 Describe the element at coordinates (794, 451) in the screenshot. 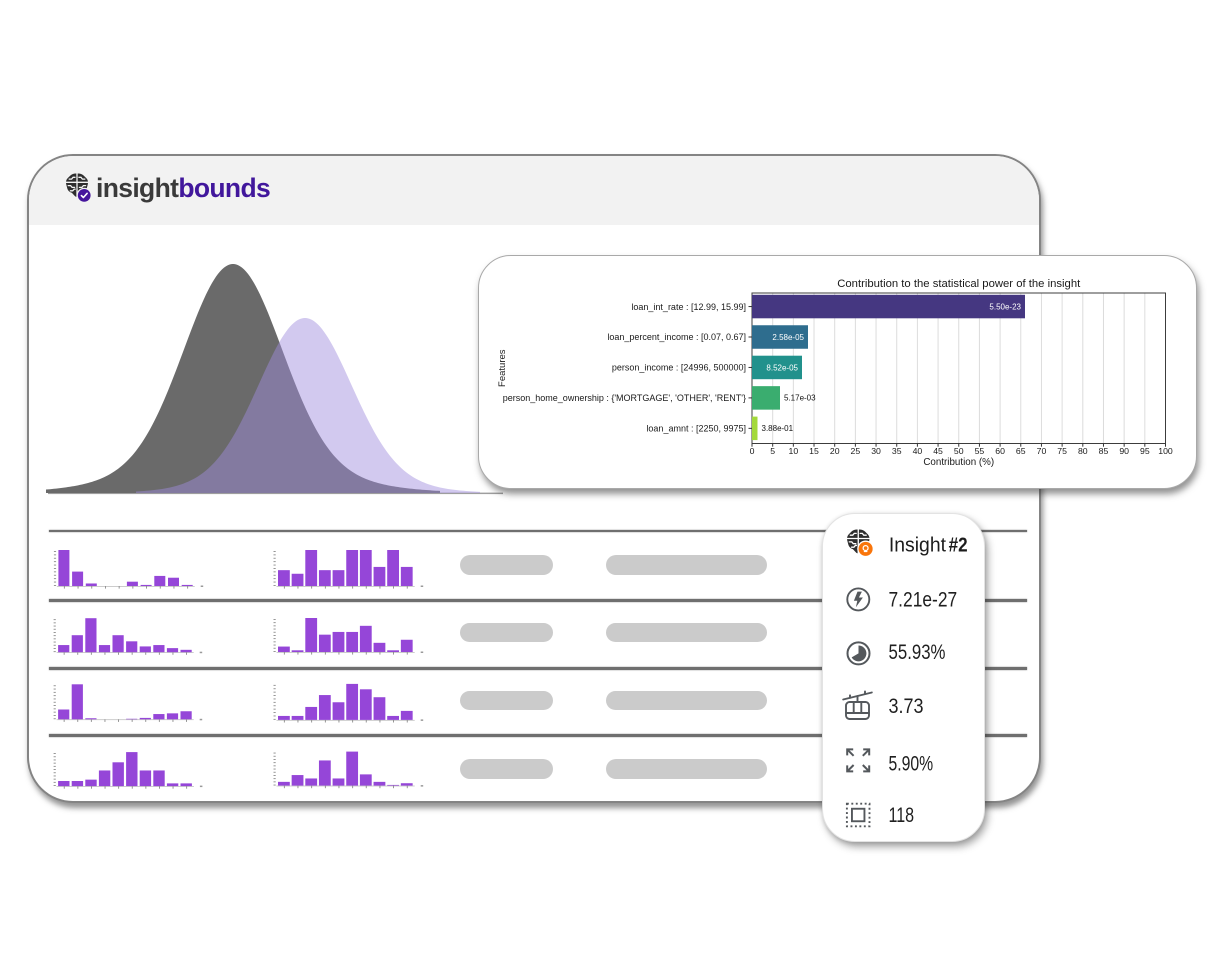

I see `svg-text: 10` at that location.